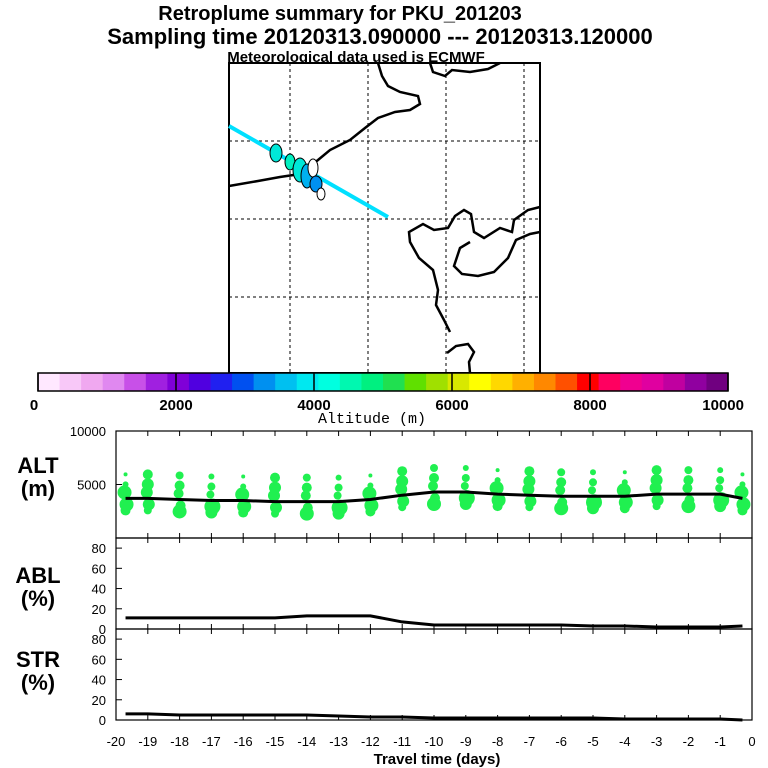 The image size is (768, 768). Describe the element at coordinates (243, 741) in the screenshot. I see `x-tick-label: -16` at that location.